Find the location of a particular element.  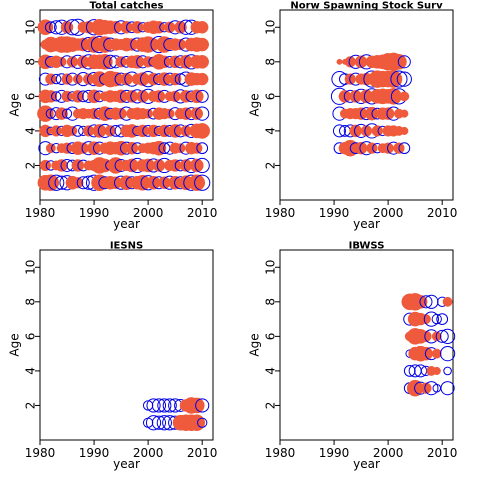

y-tick-label: 8 is located at coordinates (31, 302).